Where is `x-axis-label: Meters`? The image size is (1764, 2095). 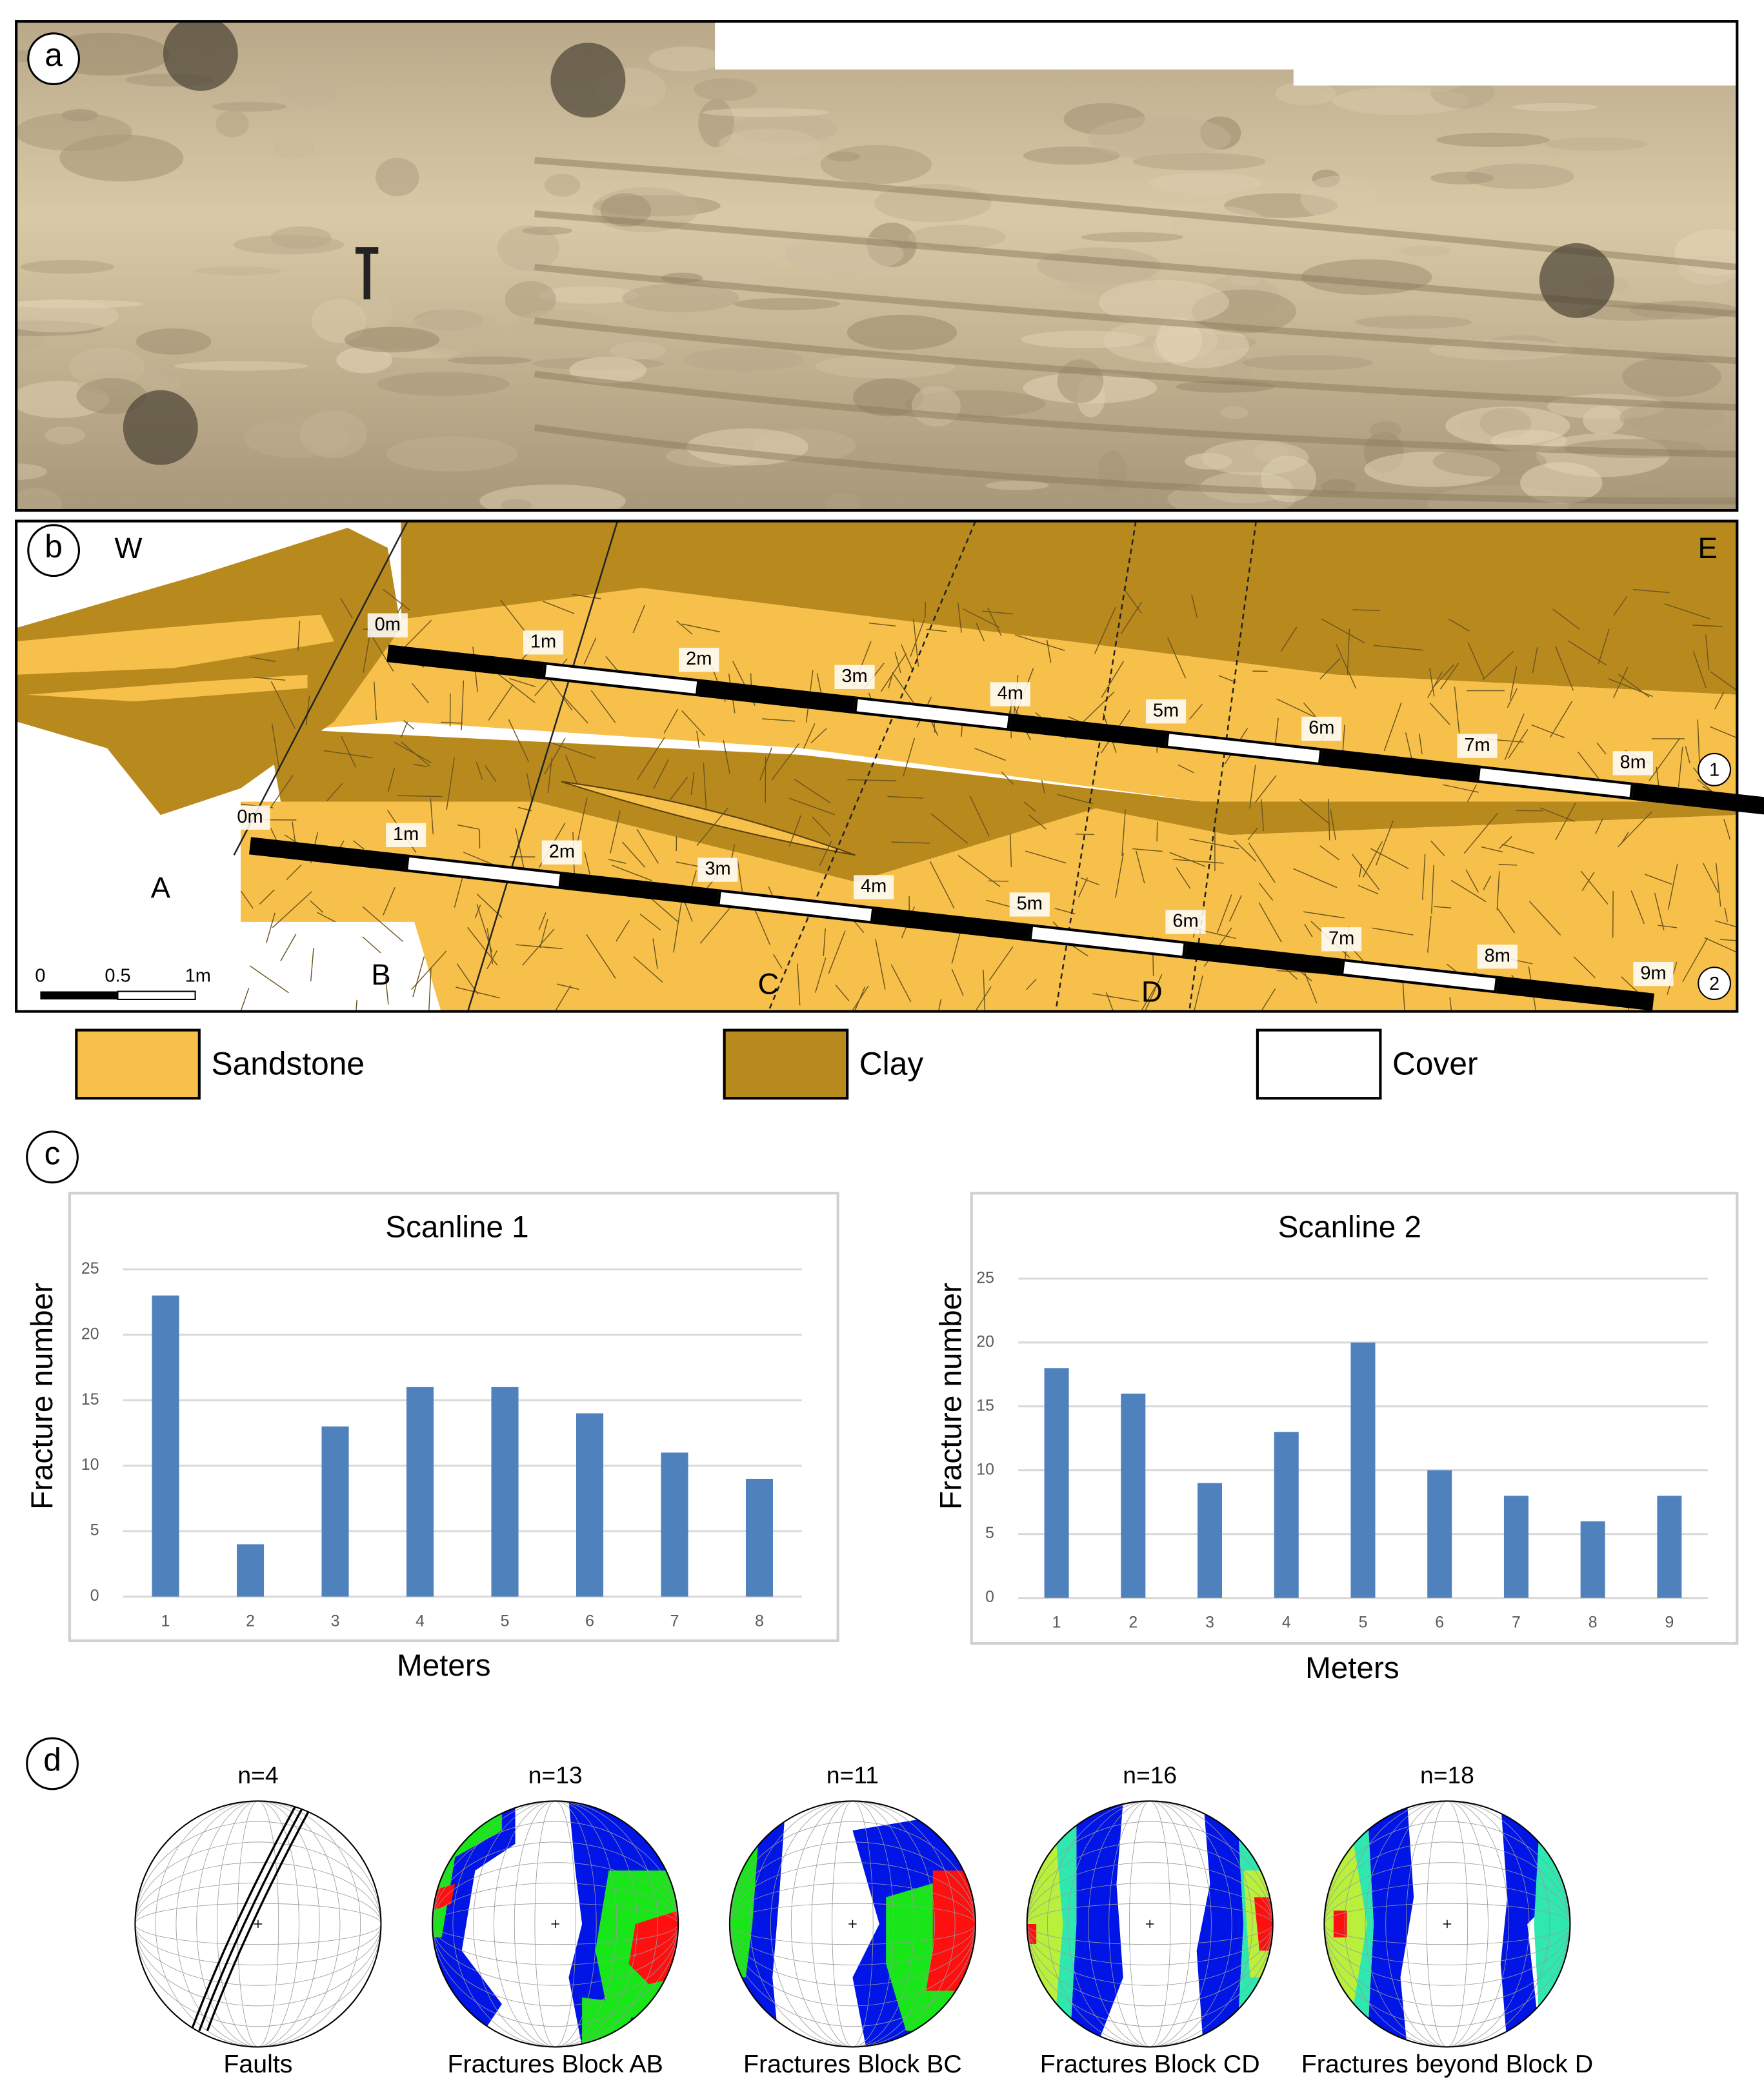
x-axis-label: Meters is located at coordinates (444, 1666).